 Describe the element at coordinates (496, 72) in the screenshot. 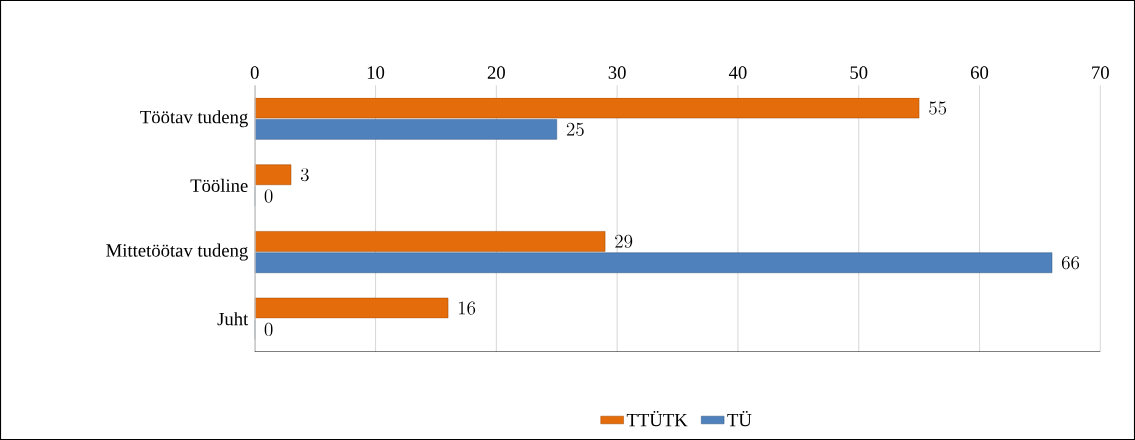

I see `x-tick-label: 20` at that location.